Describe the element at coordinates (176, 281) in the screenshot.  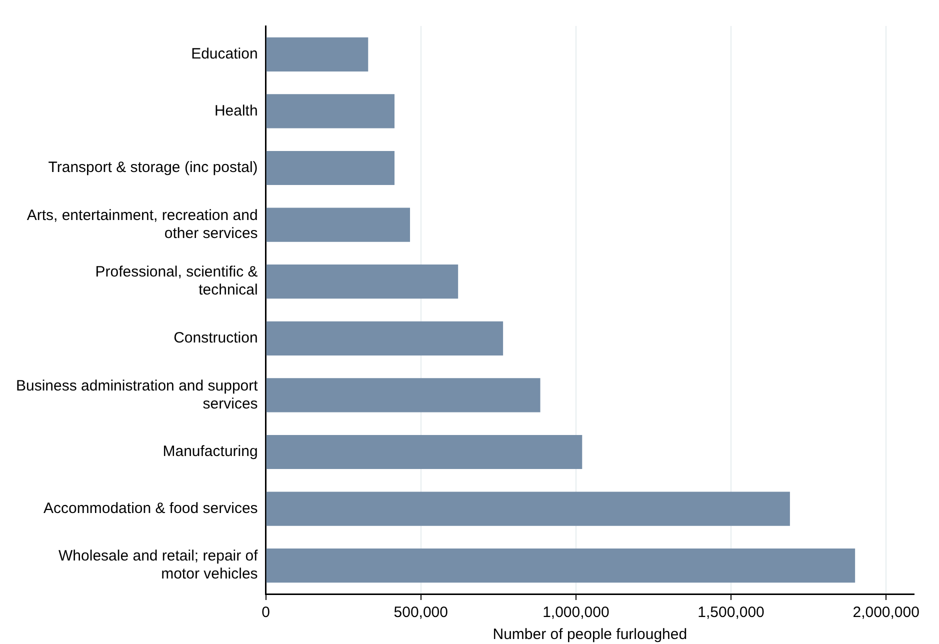
I see `y-tick-label: Professional, scientific & technical` at that location.